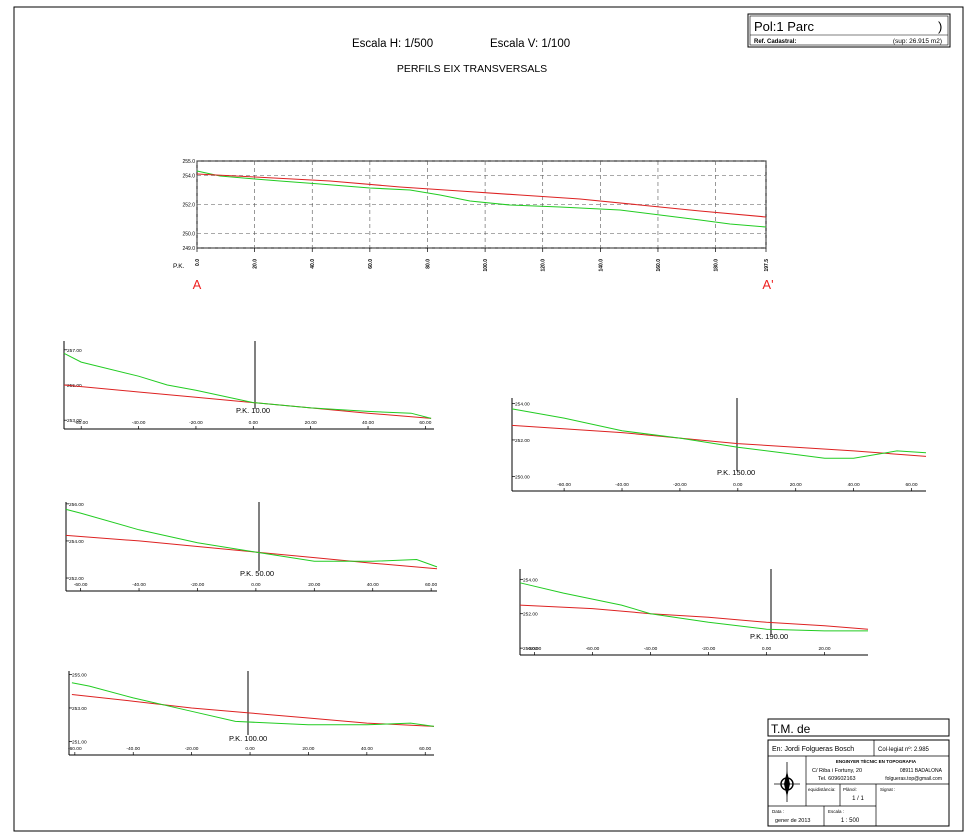  Describe the element at coordinates (659, 265) in the screenshot. I see `long-x-tick-label: 160.0` at that location.